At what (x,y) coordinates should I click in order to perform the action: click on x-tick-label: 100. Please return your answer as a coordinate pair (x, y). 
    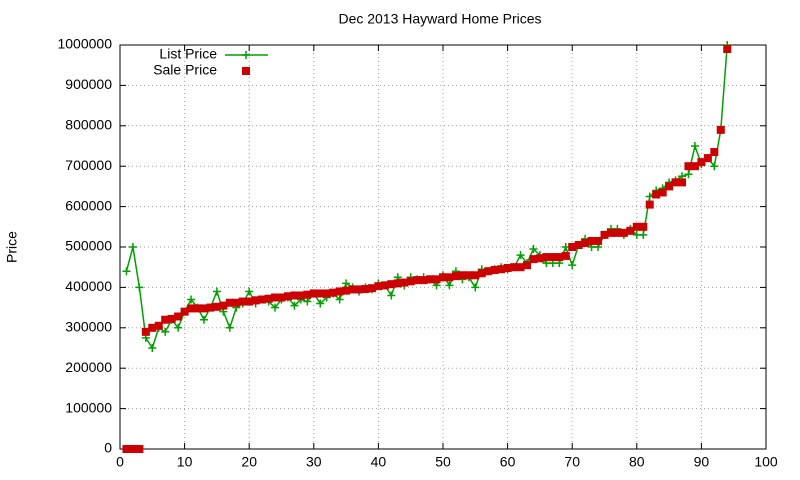
    Looking at the image, I should click on (766, 462).